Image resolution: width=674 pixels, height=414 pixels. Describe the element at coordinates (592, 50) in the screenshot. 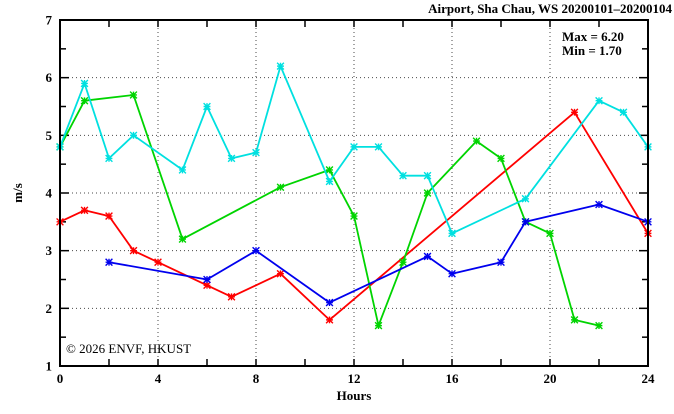

I see `min-annotation: Min = 1.70` at that location.